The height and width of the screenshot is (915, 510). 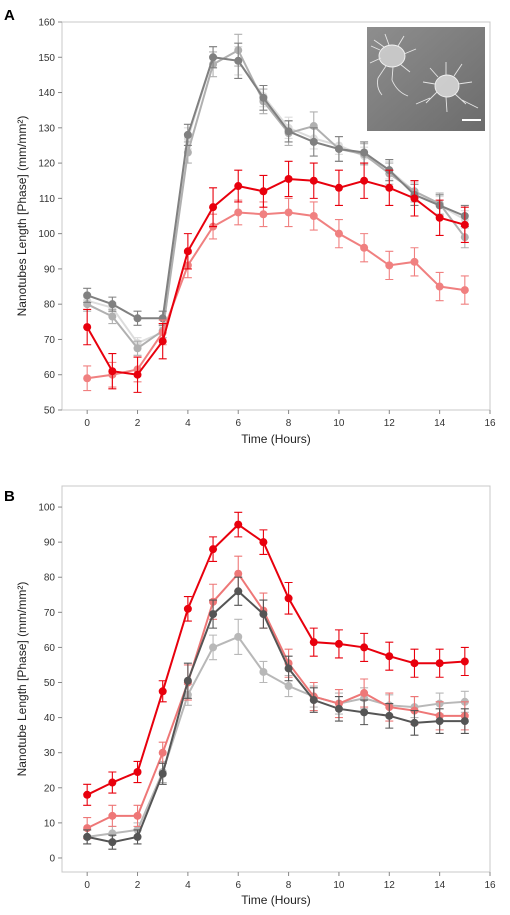 What do you see at coordinates (46, 164) in the screenshot?
I see `chart-a-y-tick-label: 120` at bounding box center [46, 164].